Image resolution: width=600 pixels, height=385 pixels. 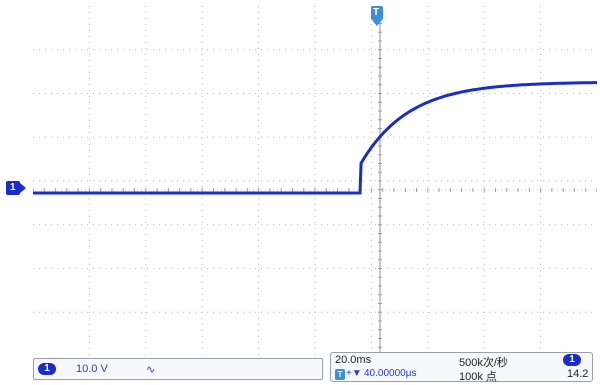 What do you see at coordinates (353, 360) in the screenshot?
I see `timebase-scale: 20.0ms` at bounding box center [353, 360].